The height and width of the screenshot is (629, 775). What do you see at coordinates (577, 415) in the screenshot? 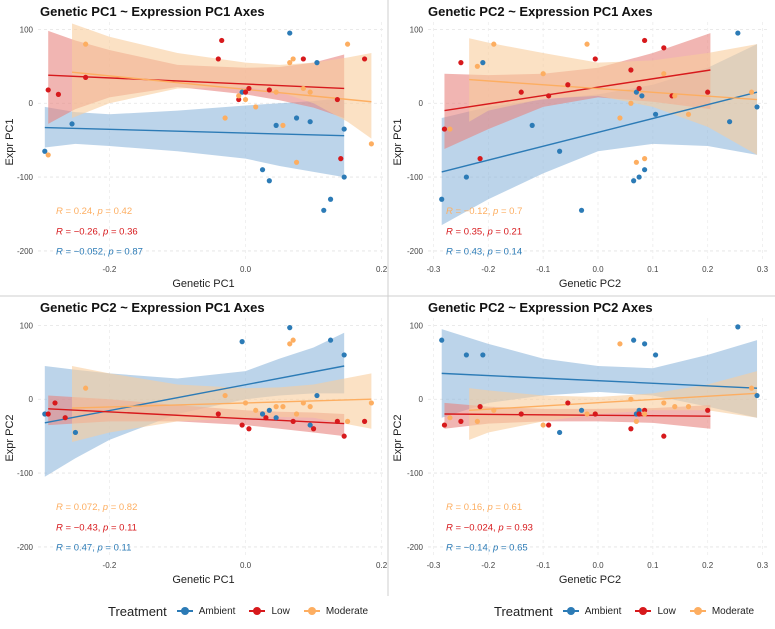
I see `fit-line-low` at bounding box center [577, 415].